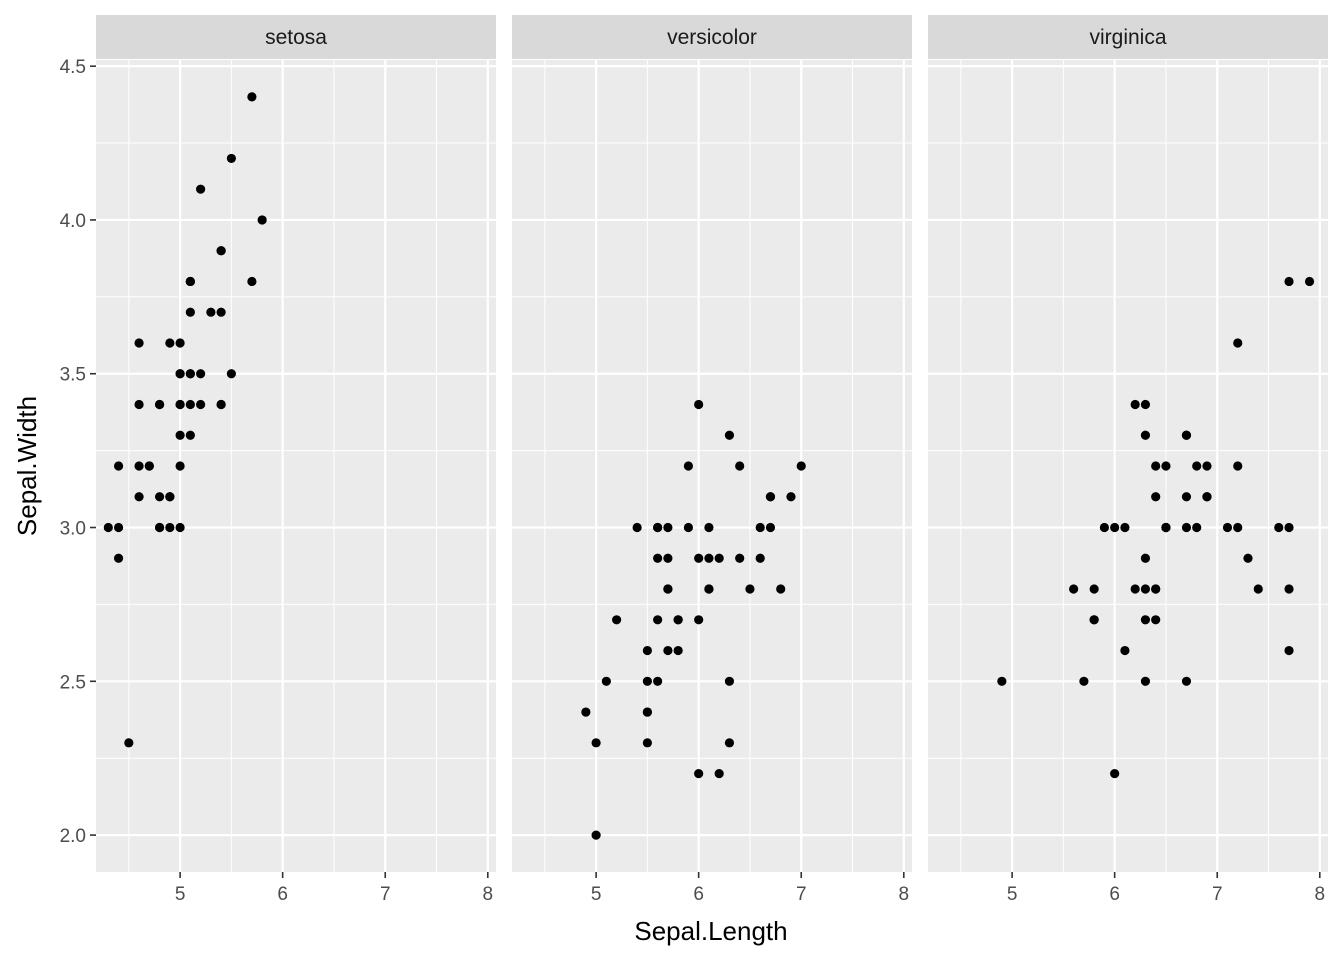 The width and height of the screenshot is (1344, 960). I want to click on y-tick-label: 4.5, so click(73, 67).